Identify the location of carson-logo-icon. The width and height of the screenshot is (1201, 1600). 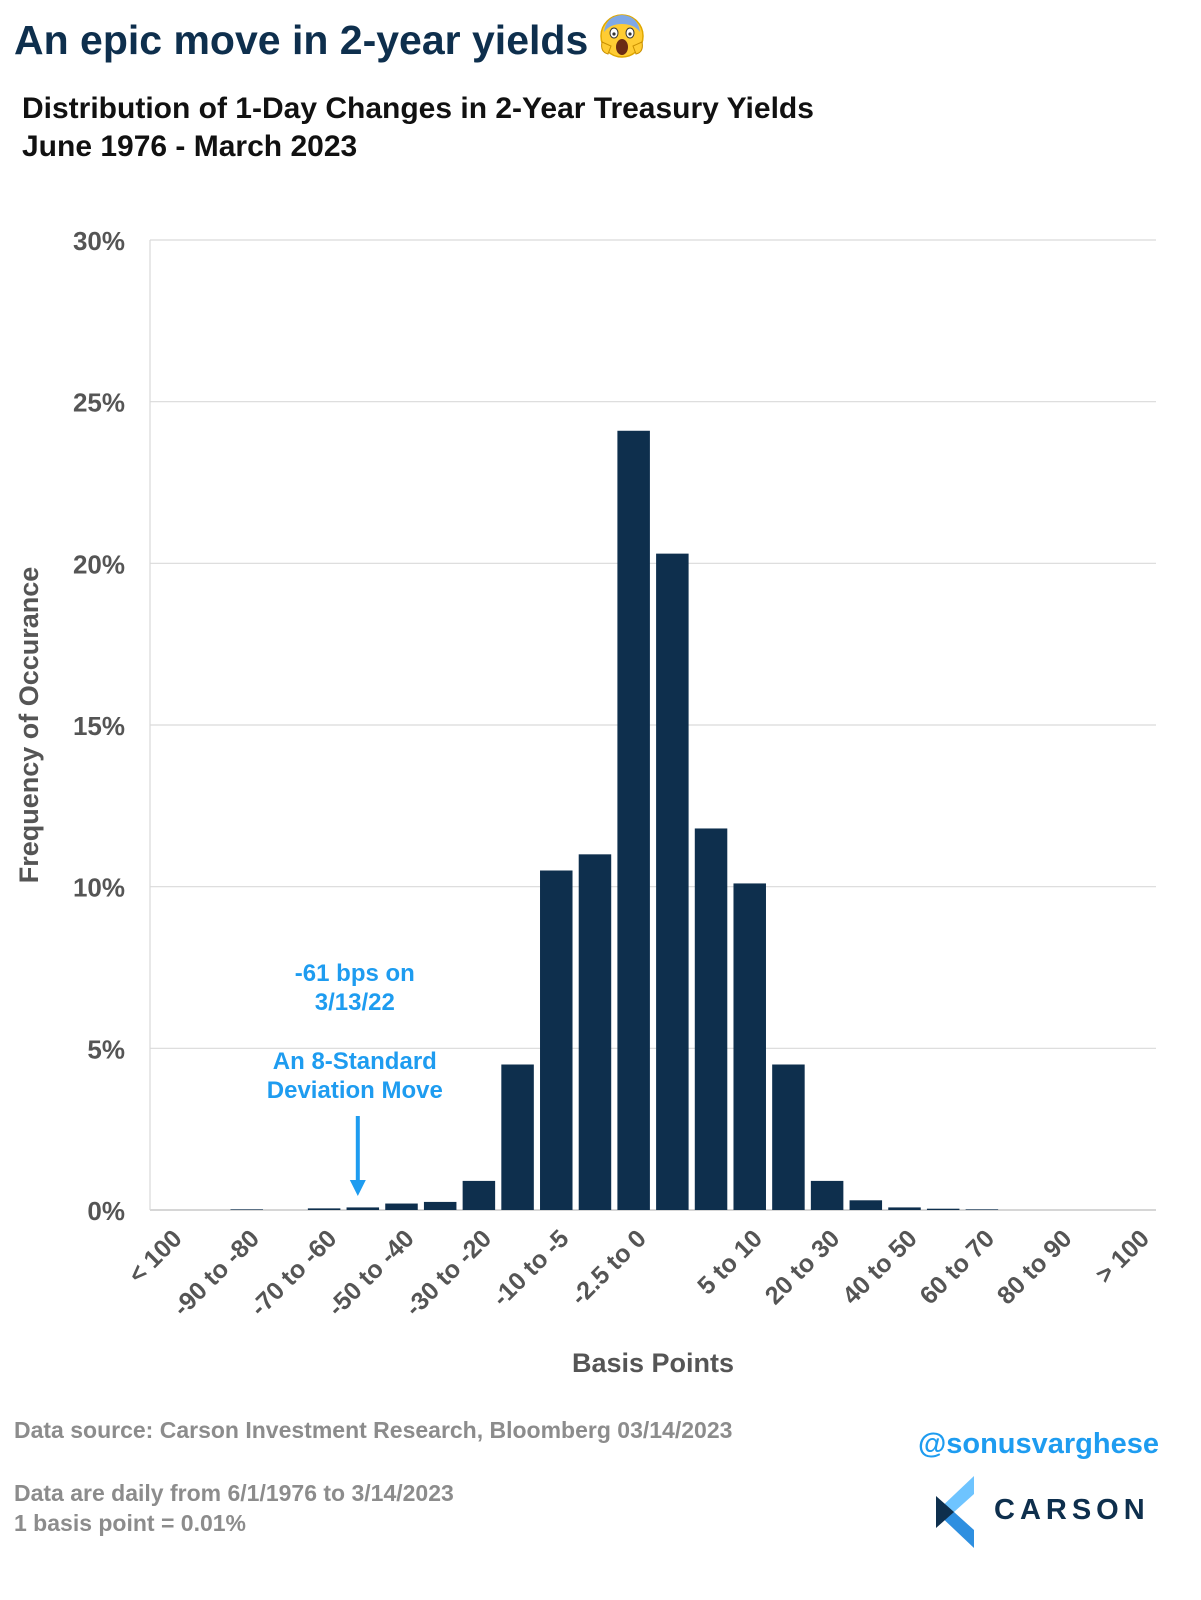
(955, 1512).